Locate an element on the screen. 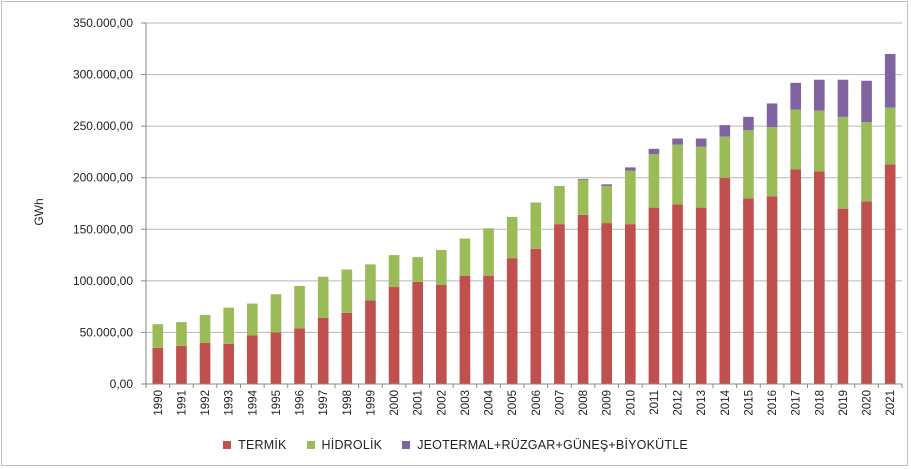 The image size is (911, 469). x-tick-label: 2000 is located at coordinates (395, 403).